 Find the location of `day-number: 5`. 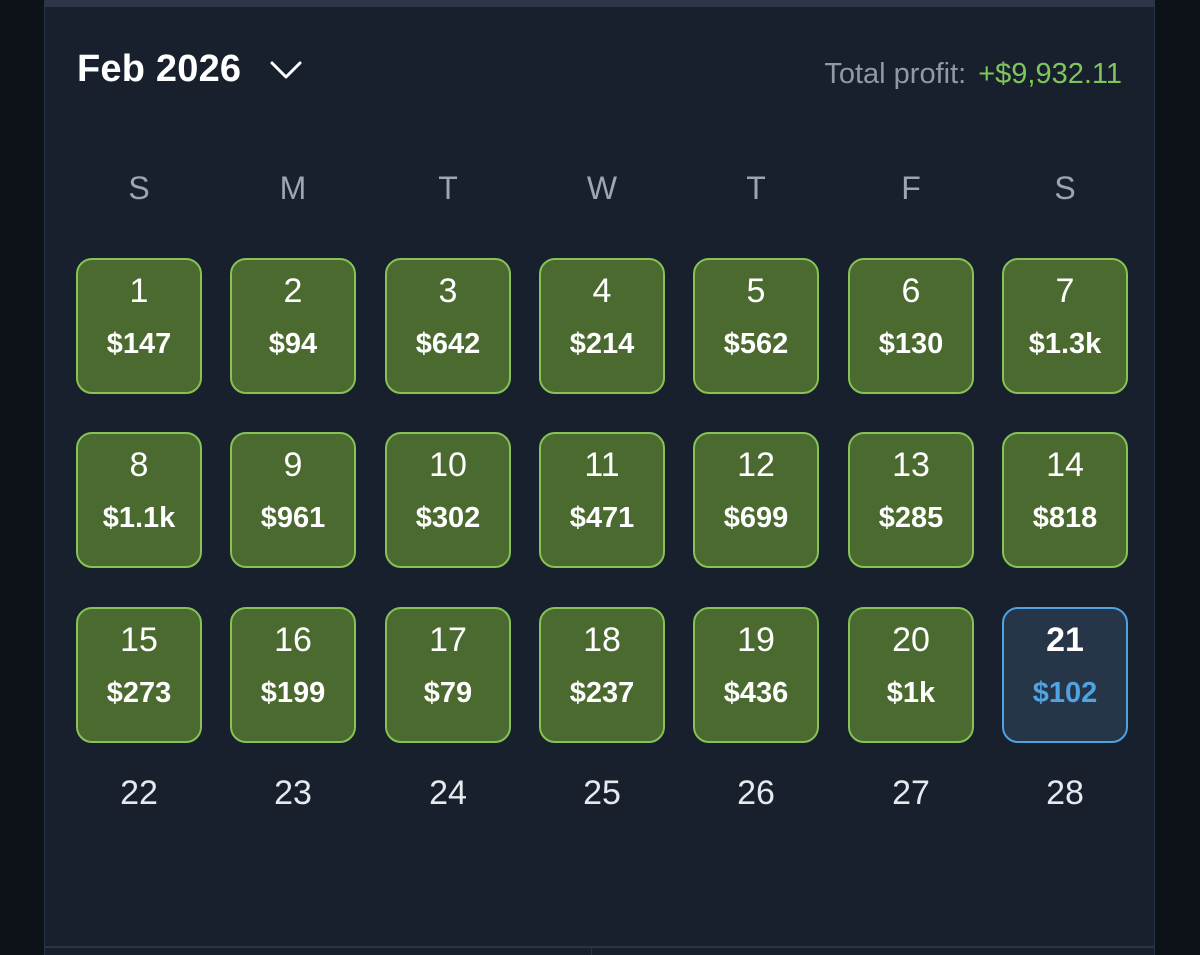

day-number: 5 is located at coordinates (756, 291).